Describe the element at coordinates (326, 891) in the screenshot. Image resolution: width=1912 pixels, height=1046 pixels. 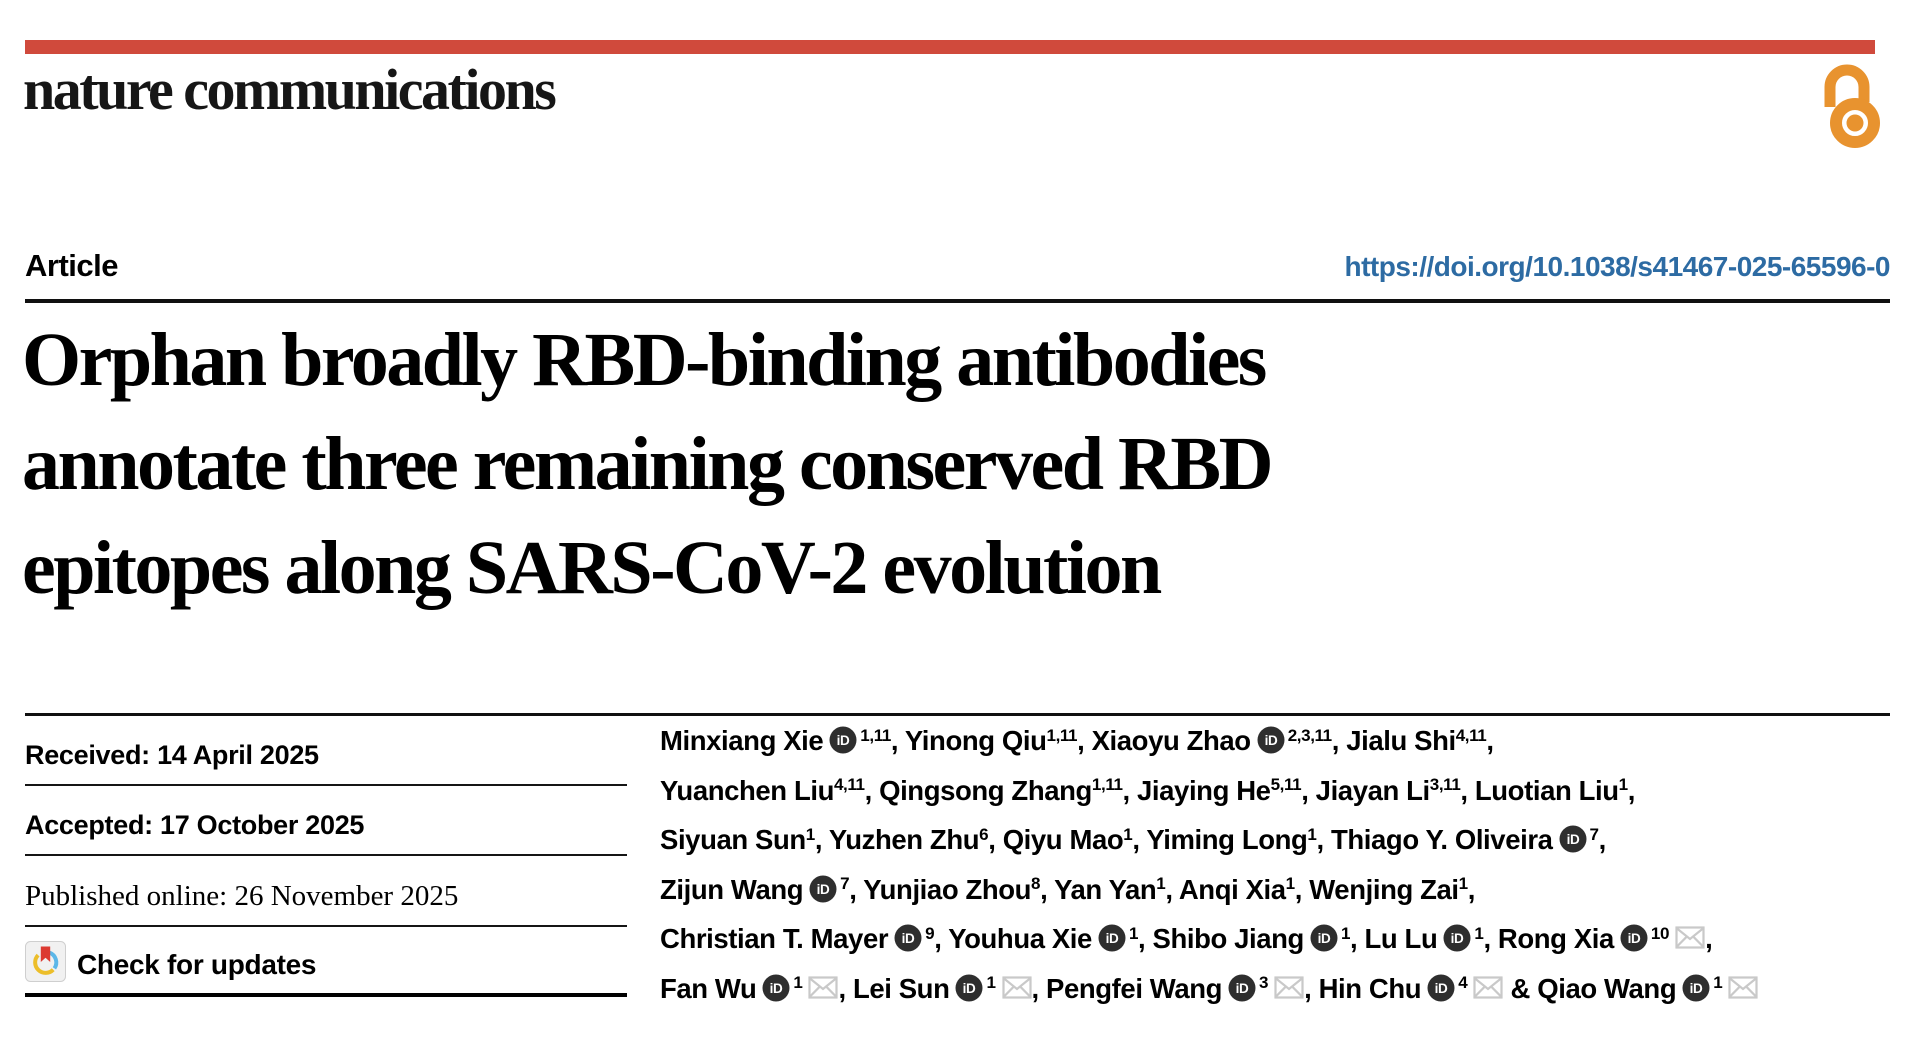
I see `published-date: Published online: 26 November 2025` at that location.